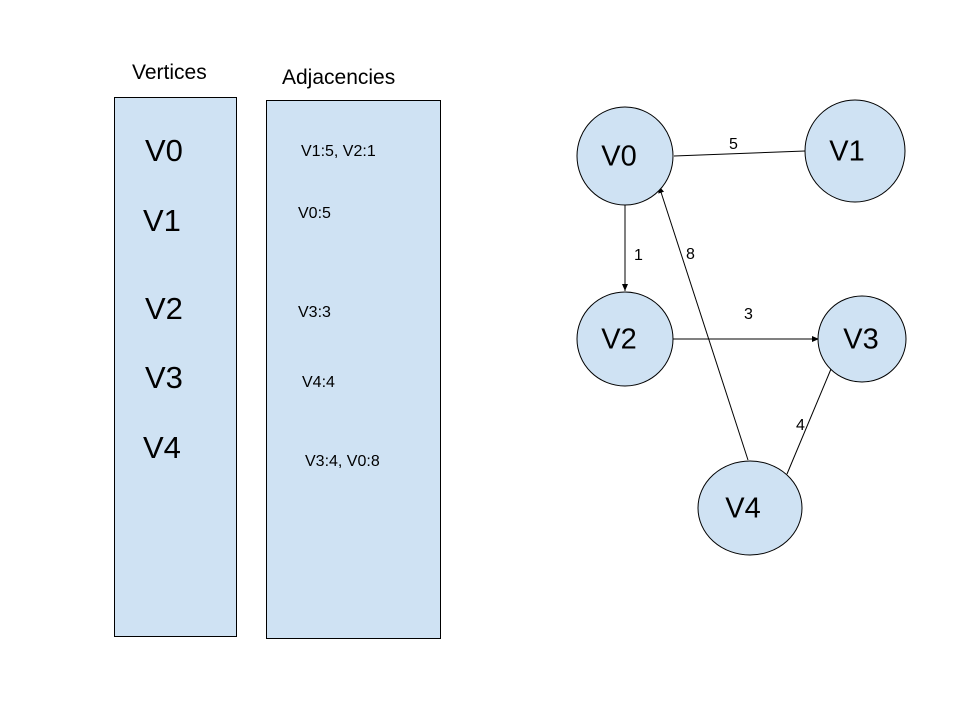  I want to click on vertex-label-v3: V3, so click(164, 377).